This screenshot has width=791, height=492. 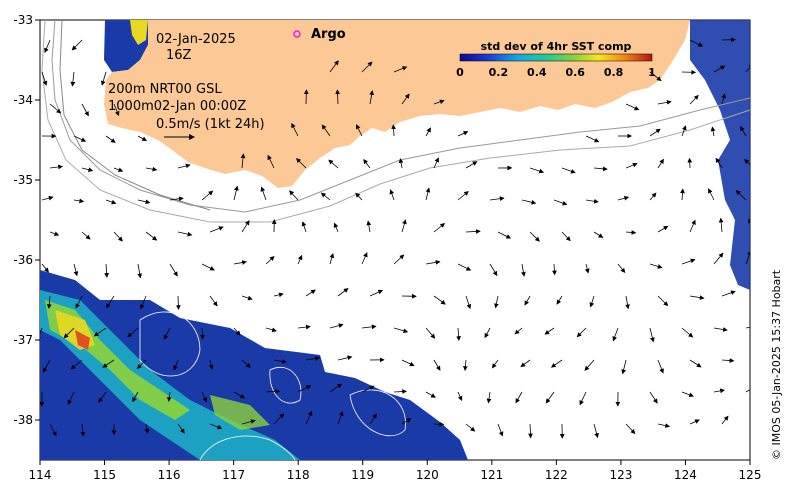 I want to click on x-tick-label: 125, so click(x=750, y=475).